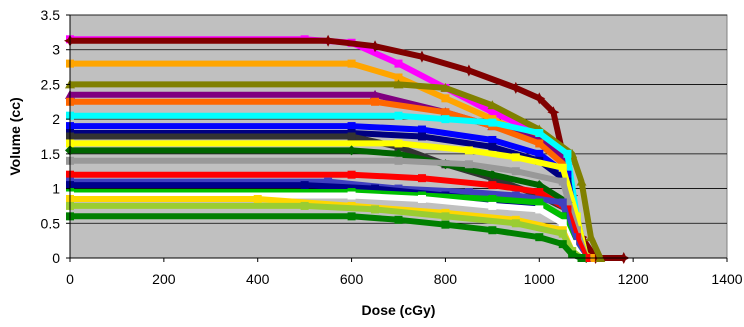 Image resolution: width=744 pixels, height=327 pixels. I want to click on x-tick-label: 800, so click(446, 279).